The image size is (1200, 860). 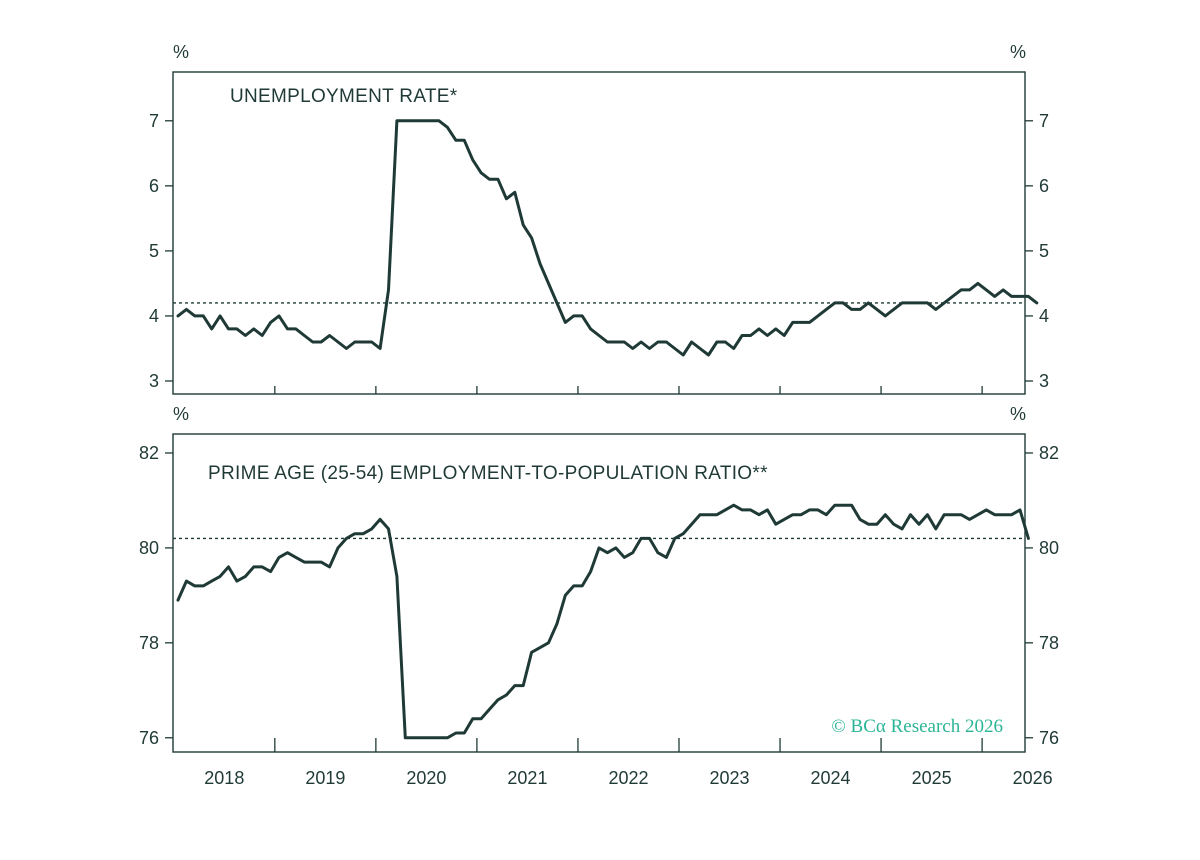 What do you see at coordinates (426, 778) in the screenshot?
I see `x-year-label: 2020` at bounding box center [426, 778].